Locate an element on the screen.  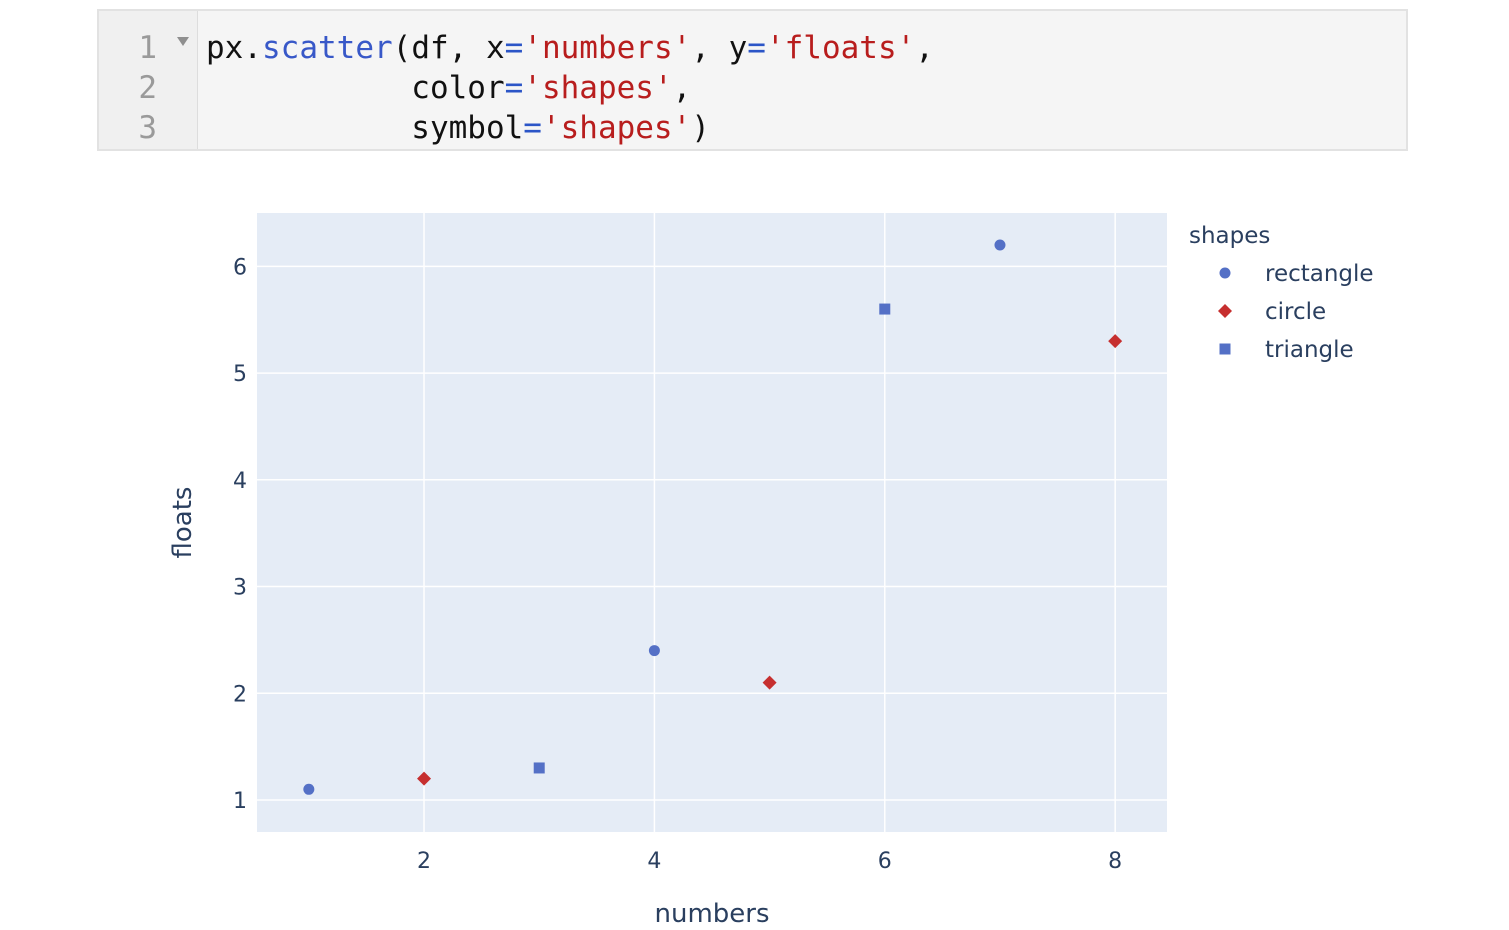
code-token: symbol is located at coordinates (365, 128).